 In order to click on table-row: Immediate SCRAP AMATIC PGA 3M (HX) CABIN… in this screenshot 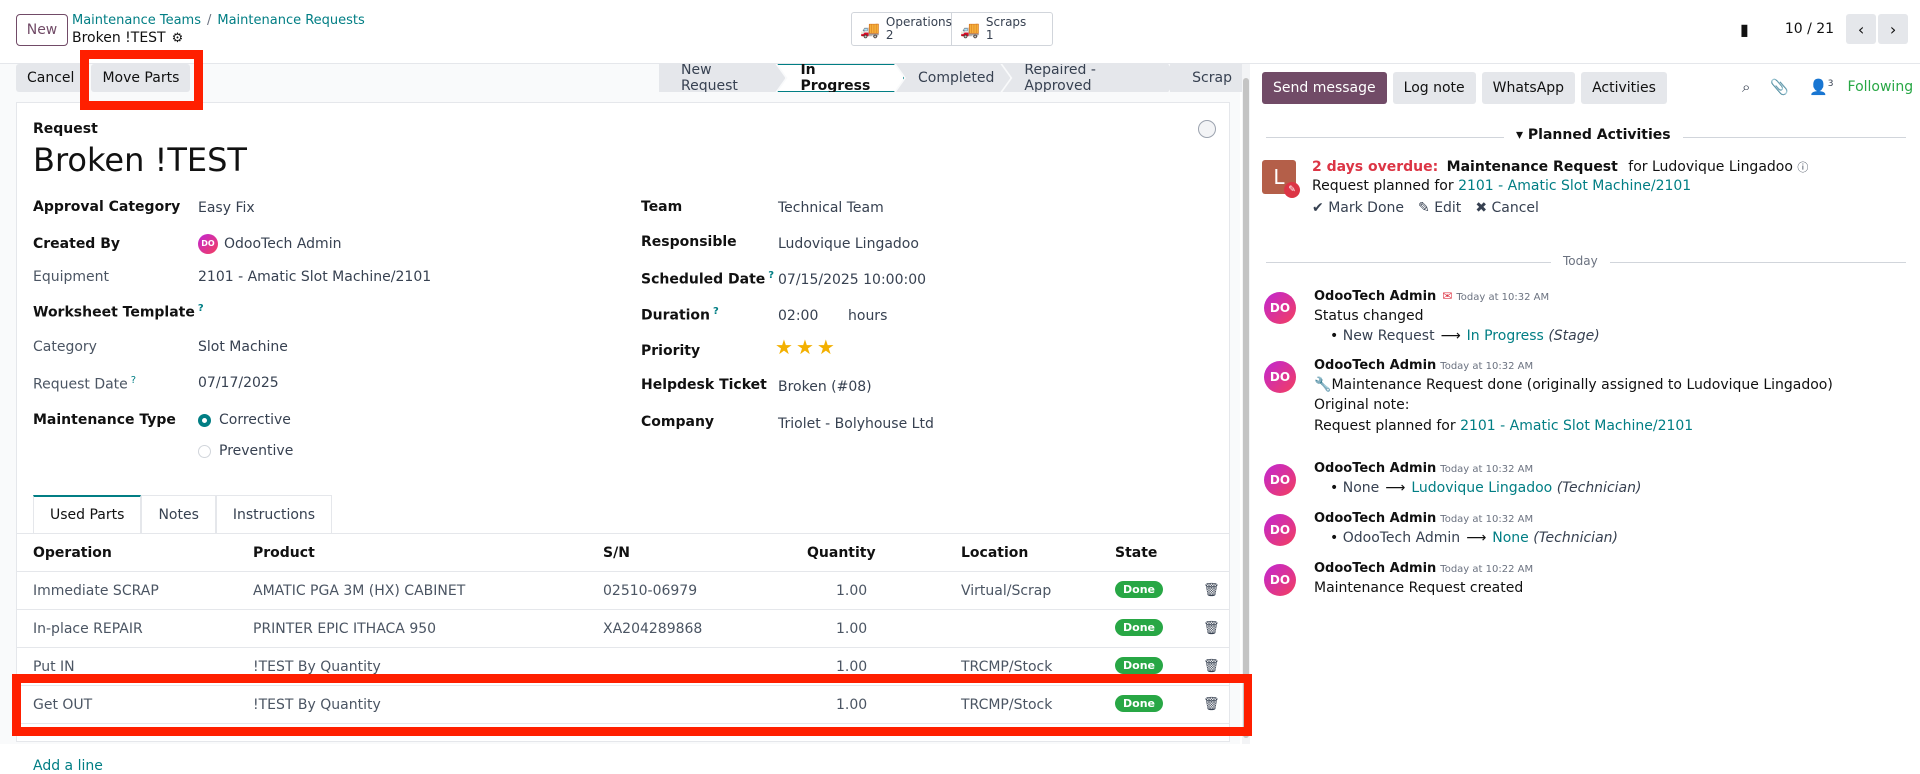, I will do `click(623, 591)`.